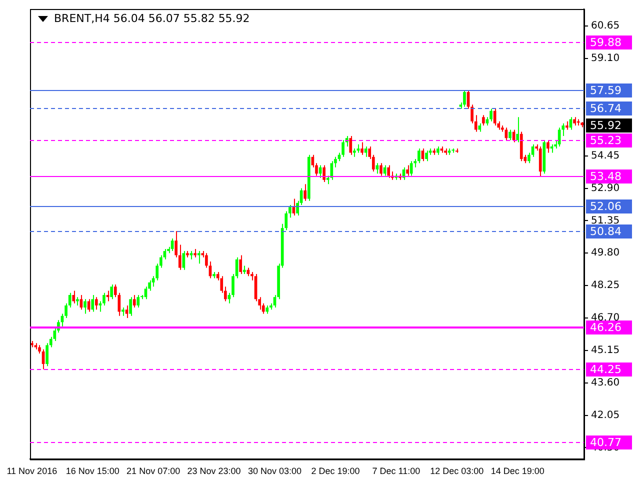 The image size is (640, 480). What do you see at coordinates (605, 156) in the screenshot?
I see `y-tick-label: 54.45` at bounding box center [605, 156].